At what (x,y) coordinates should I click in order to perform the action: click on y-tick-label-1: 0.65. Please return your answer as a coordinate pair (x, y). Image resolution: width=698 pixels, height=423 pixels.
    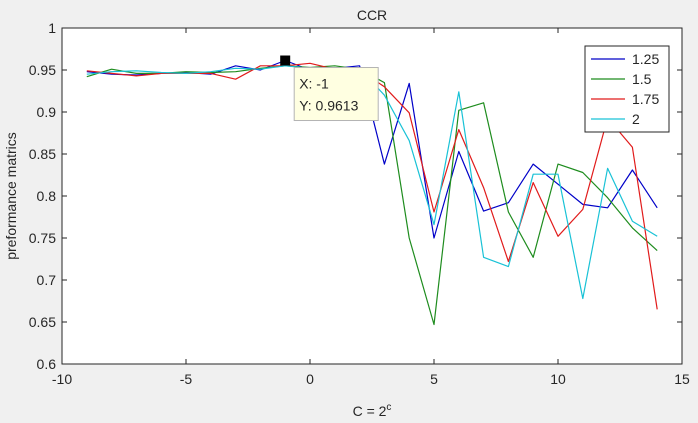
    Looking at the image, I should click on (42, 322).